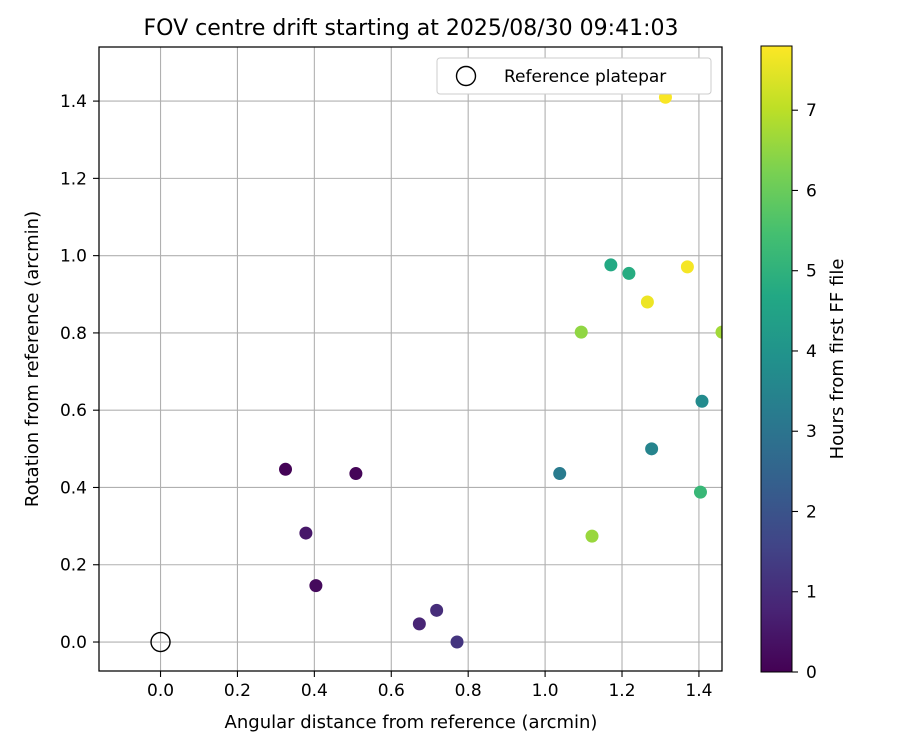 The image size is (900, 750). I want to click on colorbar-frame, so click(776, 359).